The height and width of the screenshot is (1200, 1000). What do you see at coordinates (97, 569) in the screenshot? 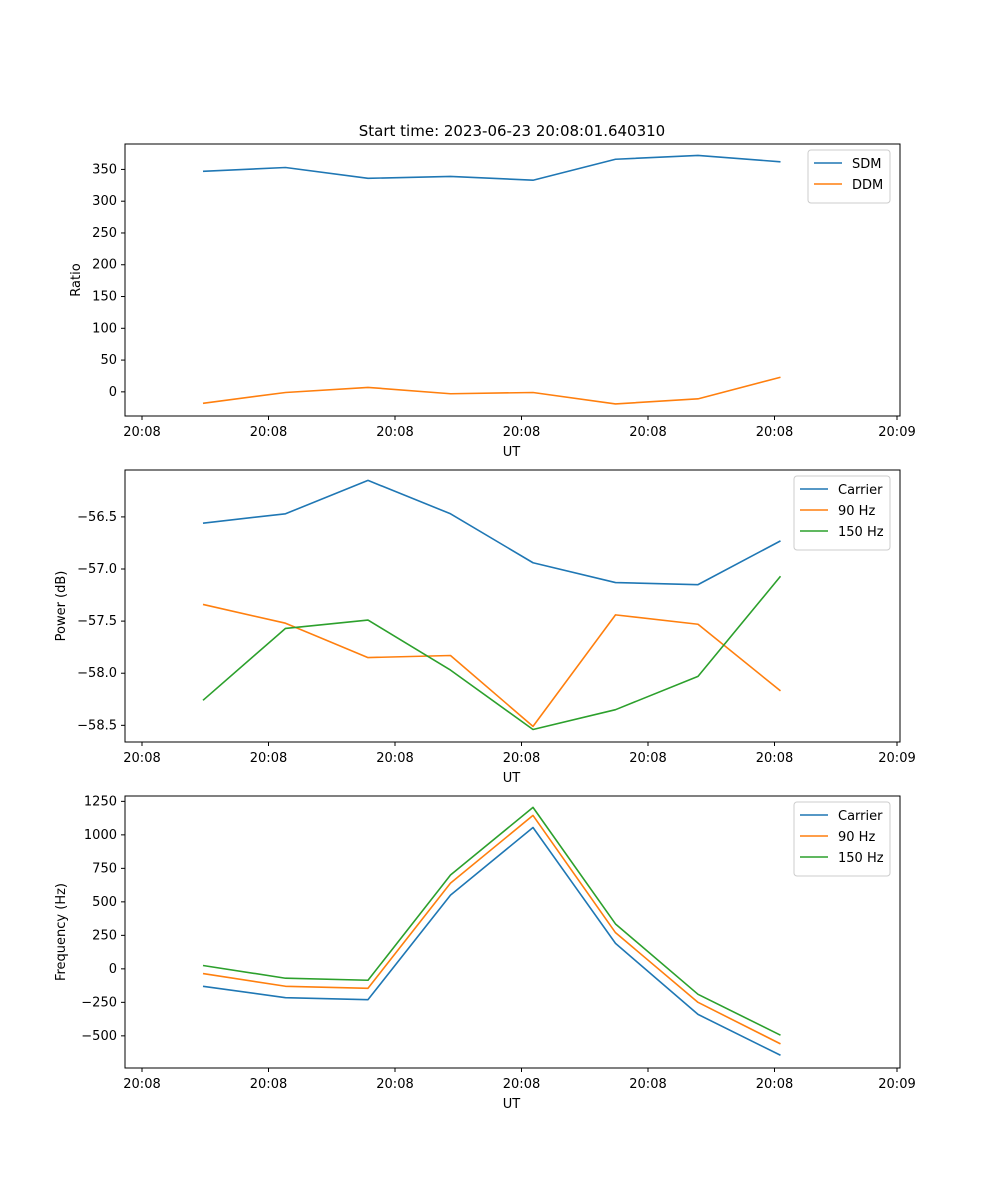
I see `y-tick-label: −57.0` at bounding box center [97, 569].